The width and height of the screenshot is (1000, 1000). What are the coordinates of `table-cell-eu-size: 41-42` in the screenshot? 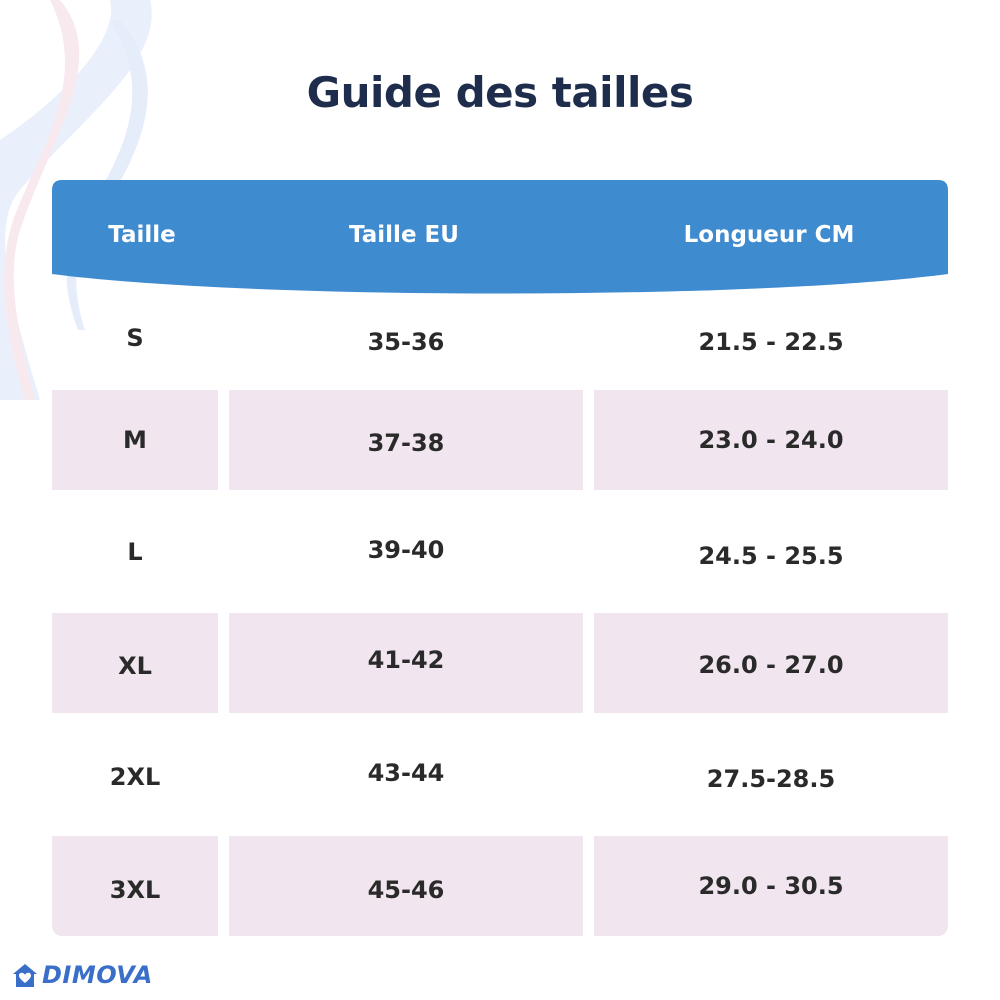 It's located at (406, 663).